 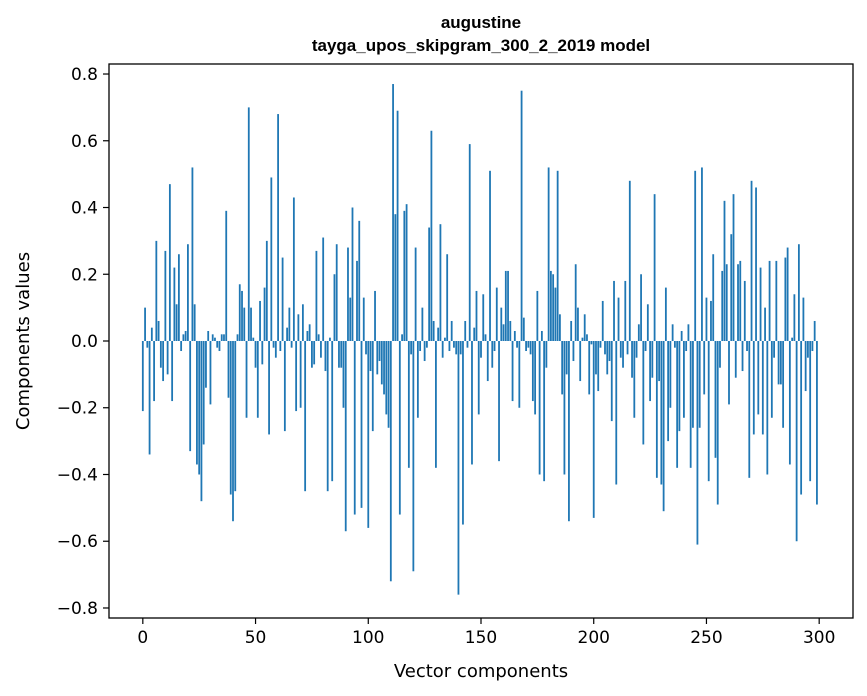 I want to click on x-tick-label-100: 100, so click(x=368, y=638).